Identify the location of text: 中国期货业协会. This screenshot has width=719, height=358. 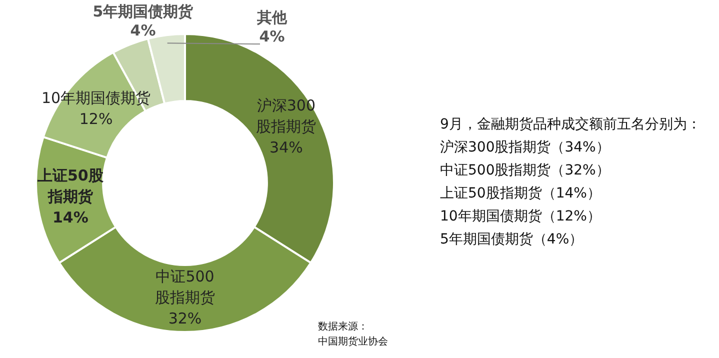
(353, 342).